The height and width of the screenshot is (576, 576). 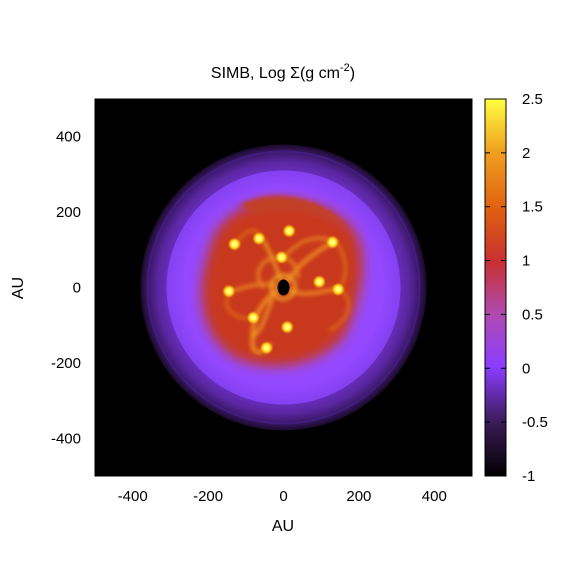 I want to click on colorbar-tick-label: -1, so click(x=528, y=476).